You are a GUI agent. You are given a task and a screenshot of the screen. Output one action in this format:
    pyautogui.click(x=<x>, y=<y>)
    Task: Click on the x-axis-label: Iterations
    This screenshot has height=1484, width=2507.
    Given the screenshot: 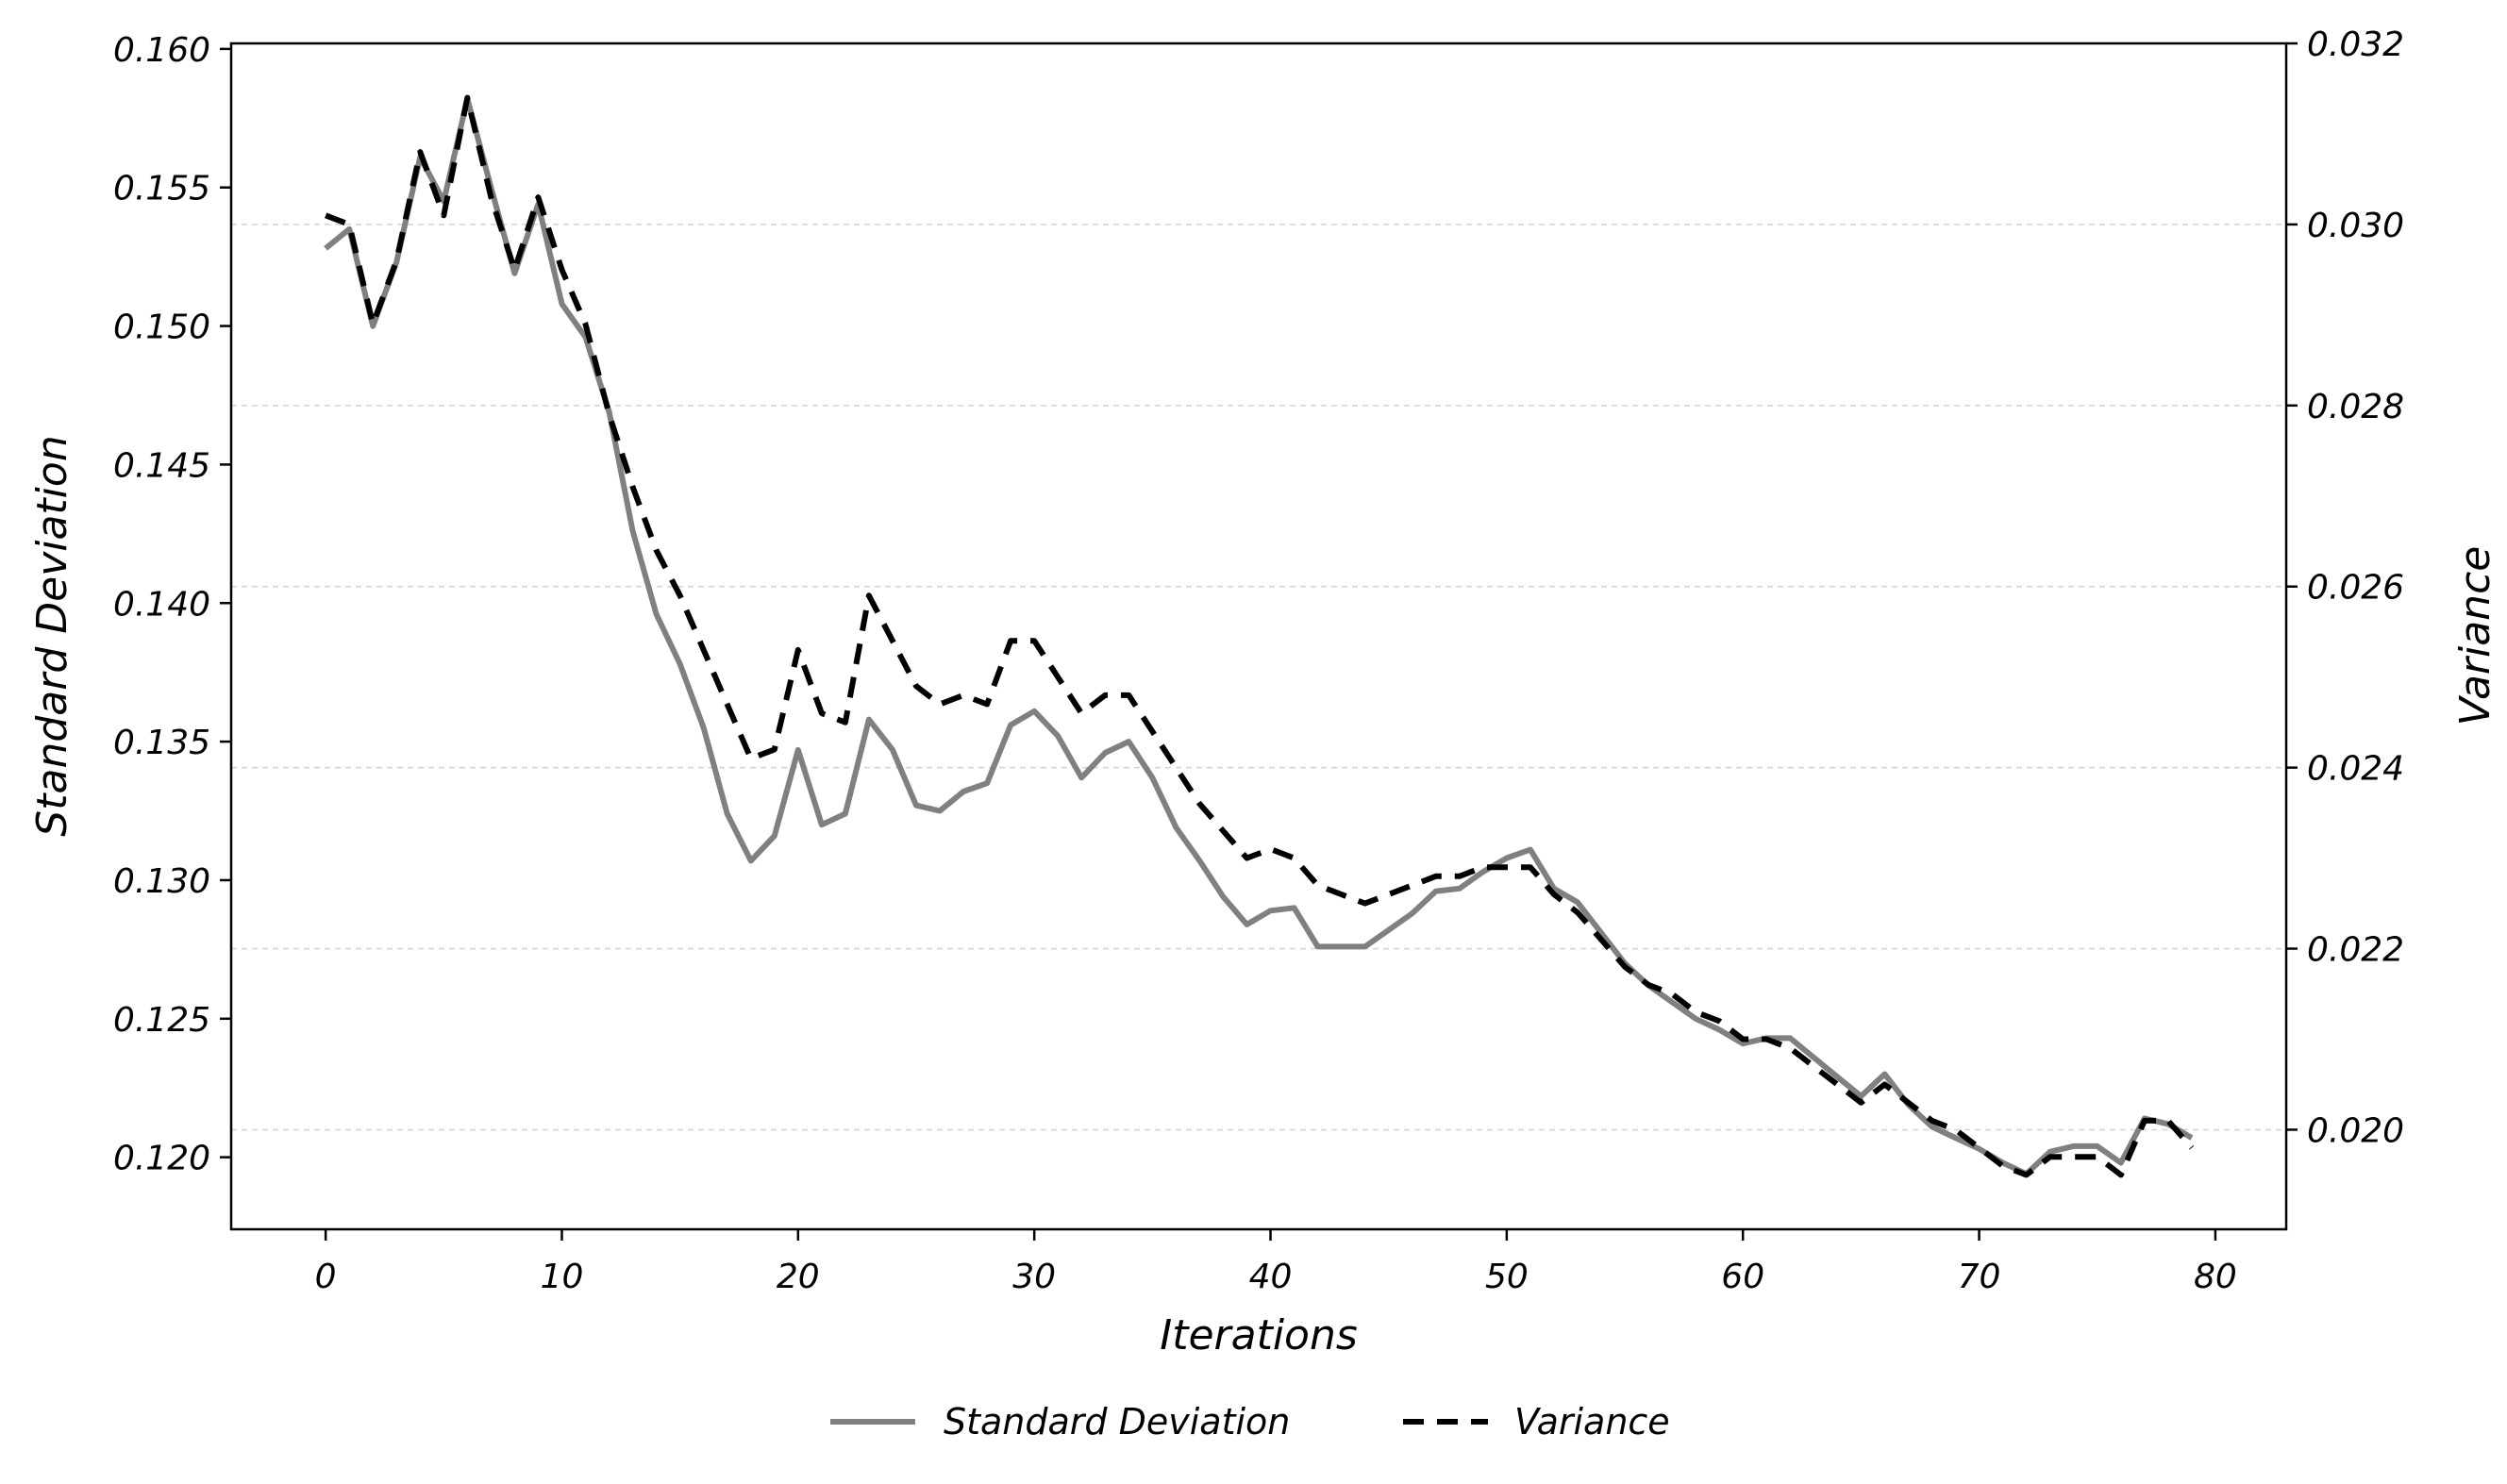 What is the action you would take?
    pyautogui.click(x=1259, y=1335)
    